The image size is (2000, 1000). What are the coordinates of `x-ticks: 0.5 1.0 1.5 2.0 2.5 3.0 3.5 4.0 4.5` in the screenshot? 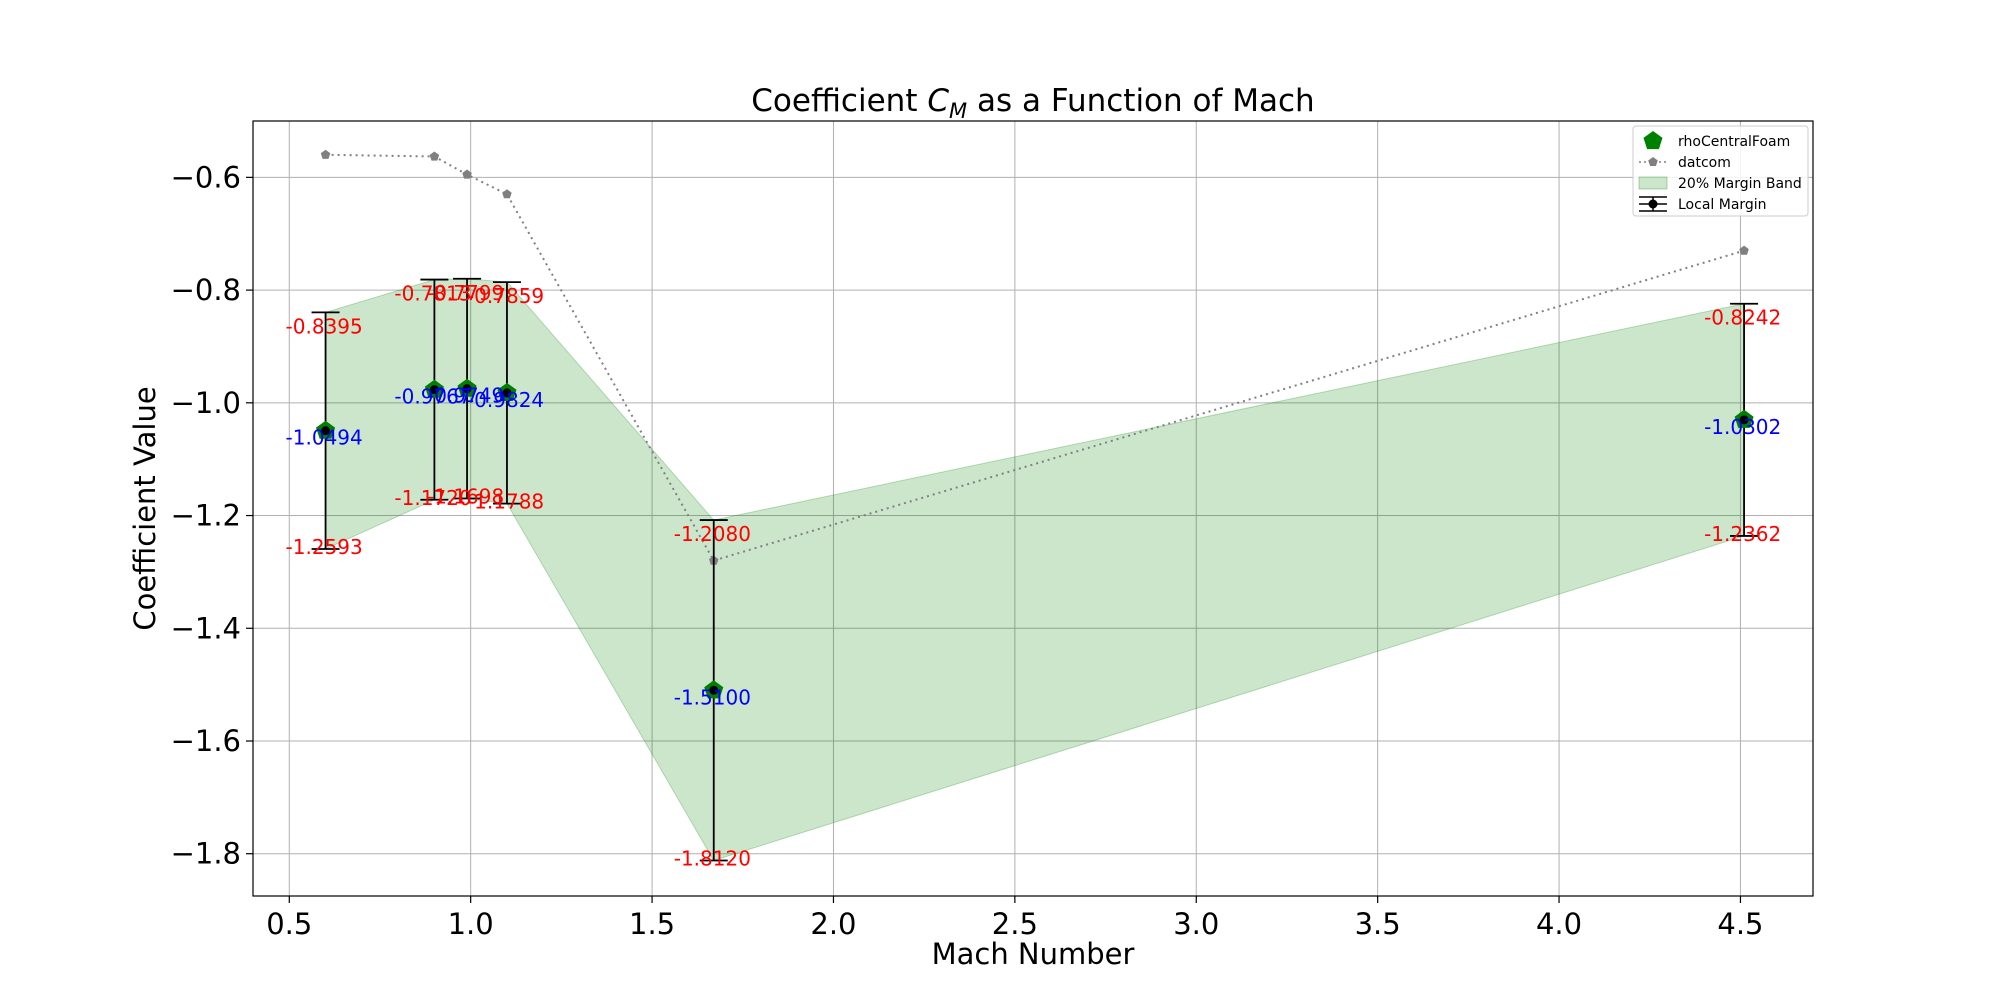 It's located at (1015, 918).